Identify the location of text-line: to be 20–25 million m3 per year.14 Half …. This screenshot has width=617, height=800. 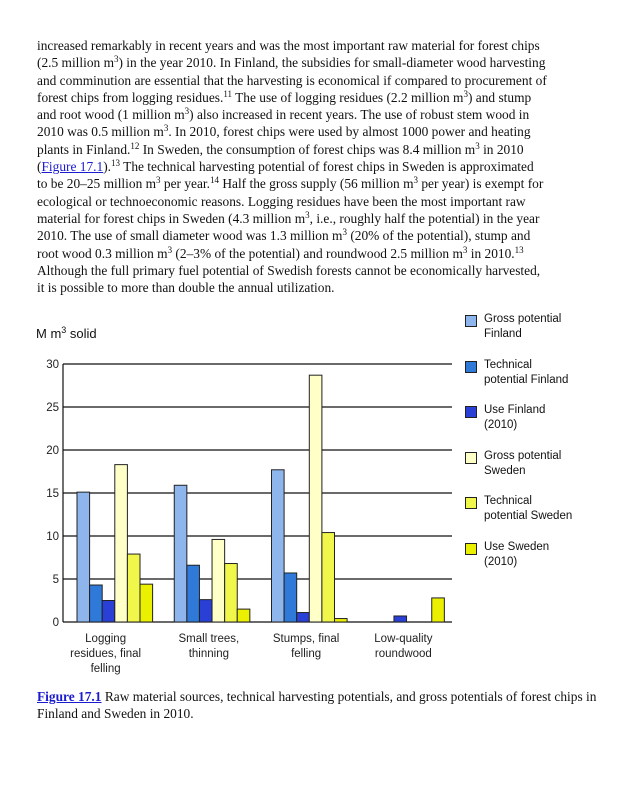
(317, 183).